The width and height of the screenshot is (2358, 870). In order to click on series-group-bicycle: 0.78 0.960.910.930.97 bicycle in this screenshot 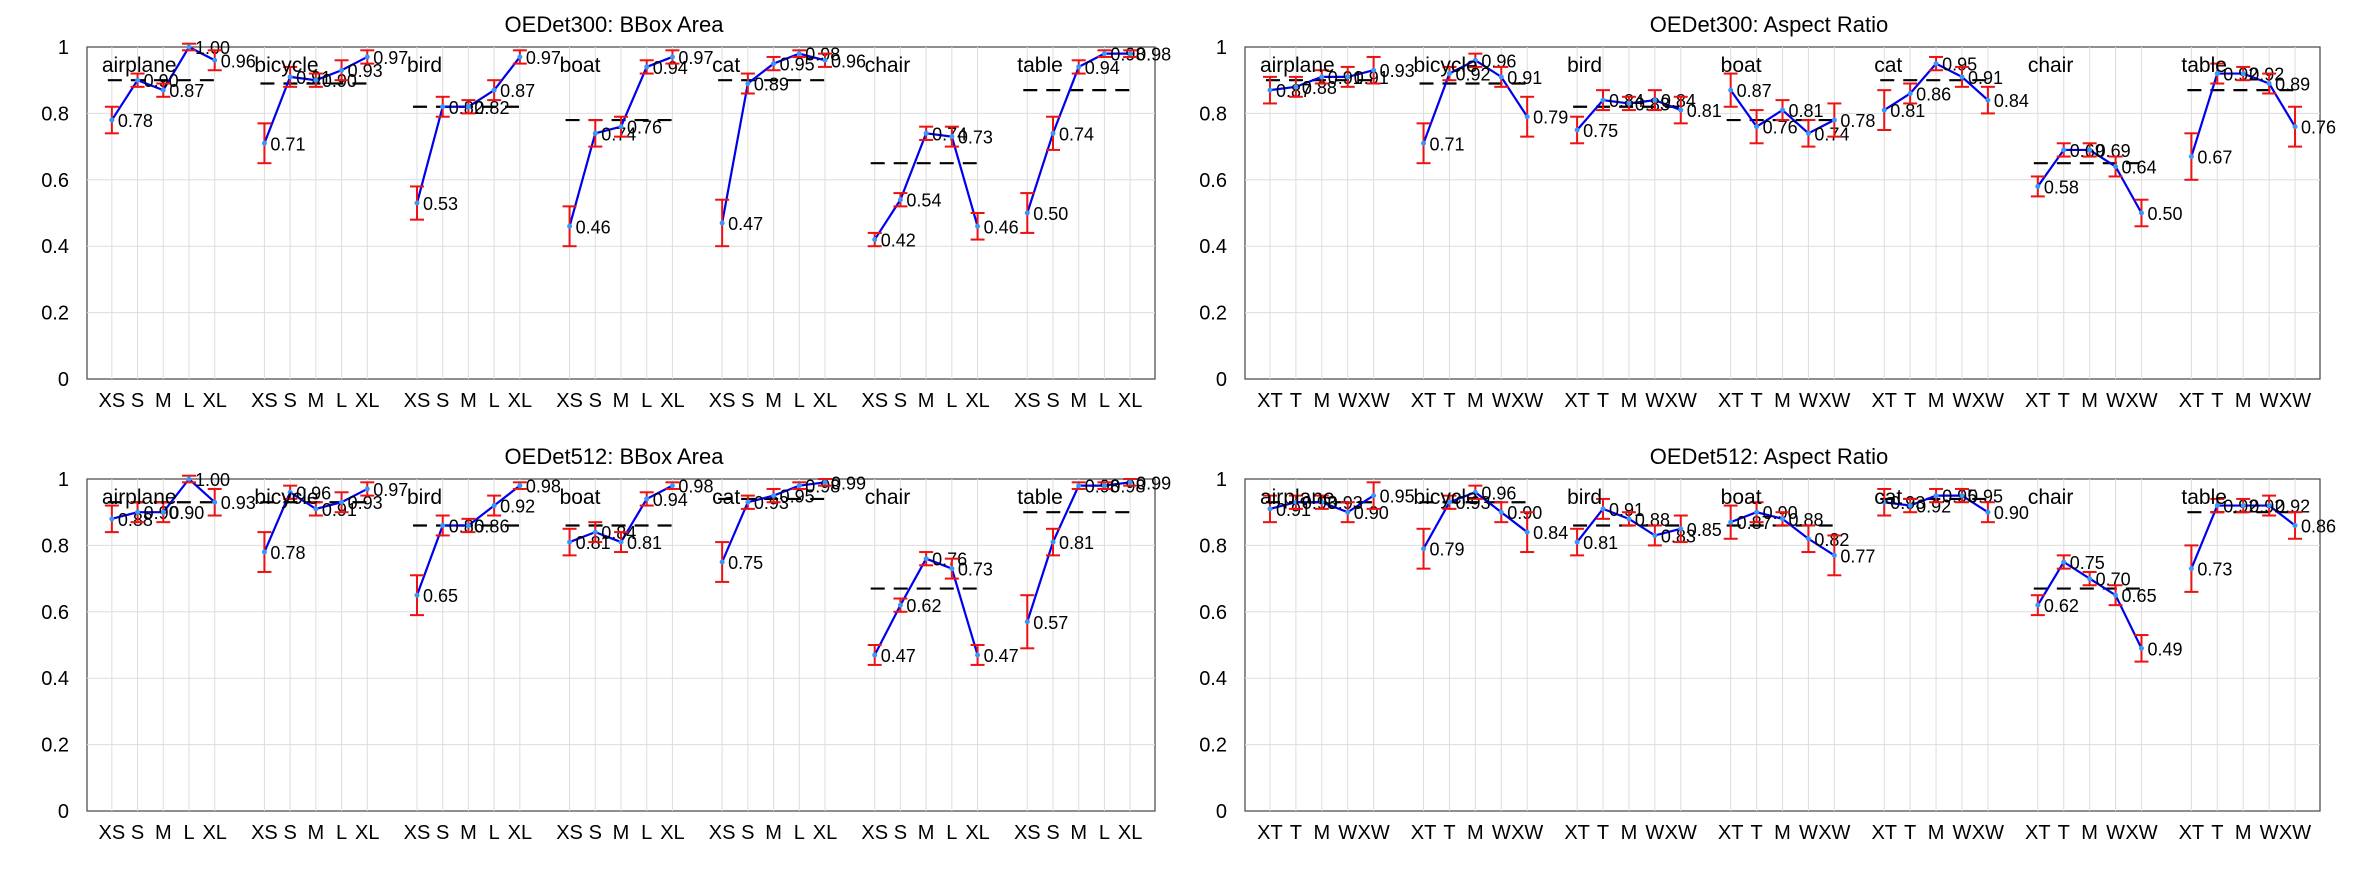, I will do `click(331, 526)`.